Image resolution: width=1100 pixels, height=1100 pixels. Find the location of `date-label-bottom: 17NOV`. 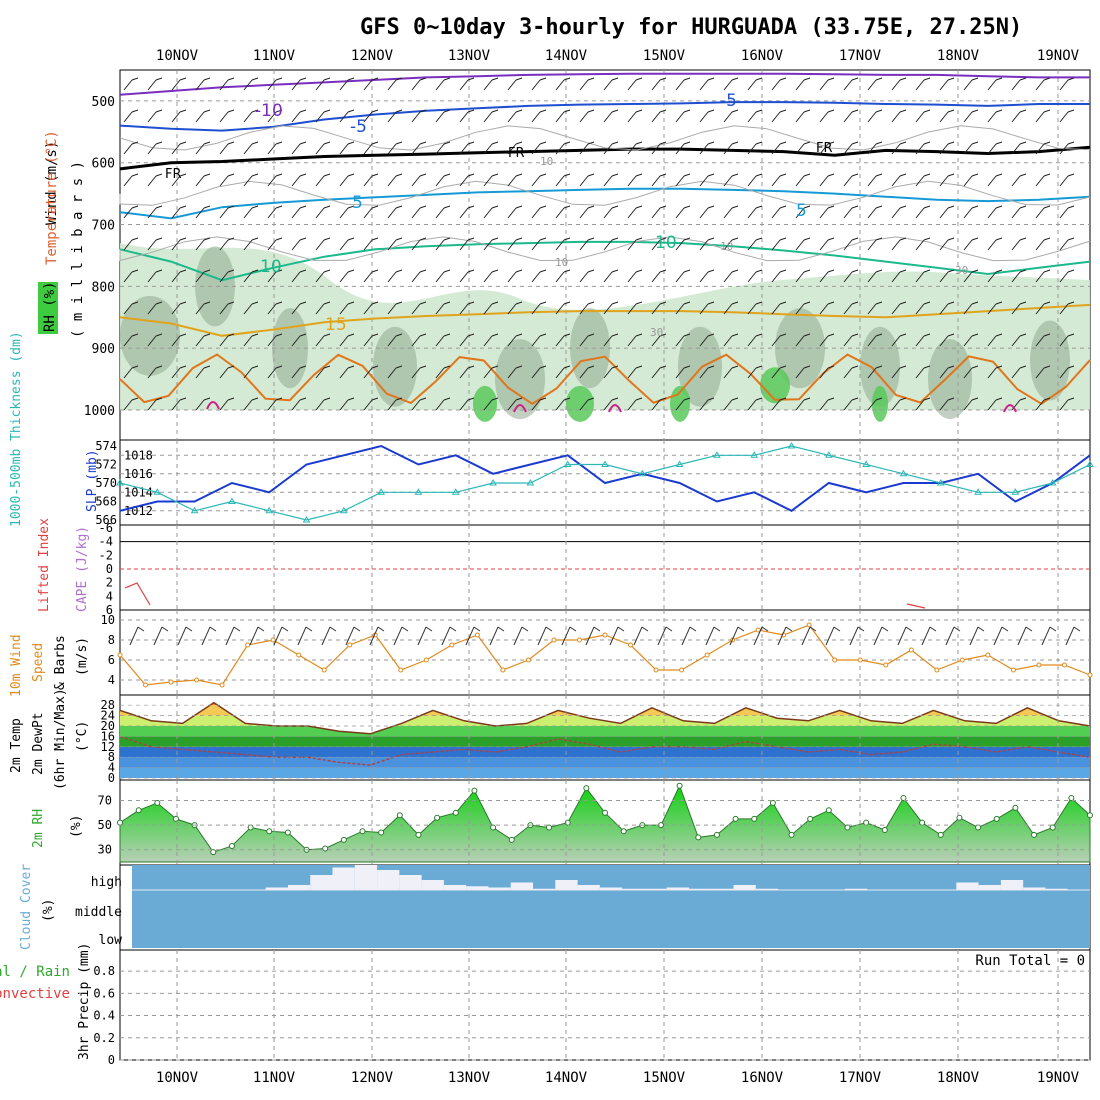

date-label-bottom: 17NOV is located at coordinates (860, 1078).